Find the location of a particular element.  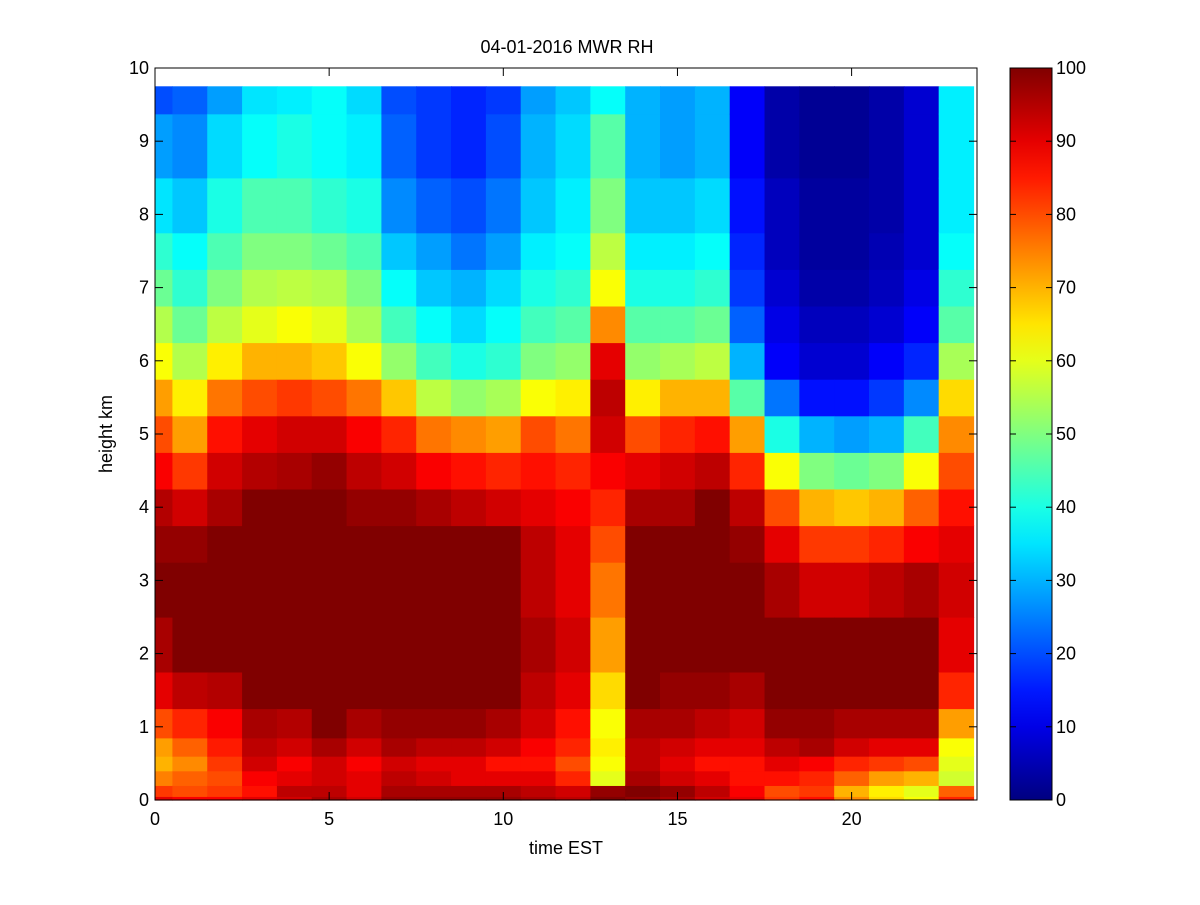

y-tick-label: 6 is located at coordinates (144, 361).